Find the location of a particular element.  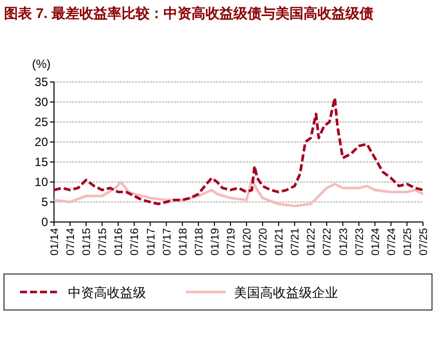

x-tick-label: 01/19 is located at coordinates (215, 242).